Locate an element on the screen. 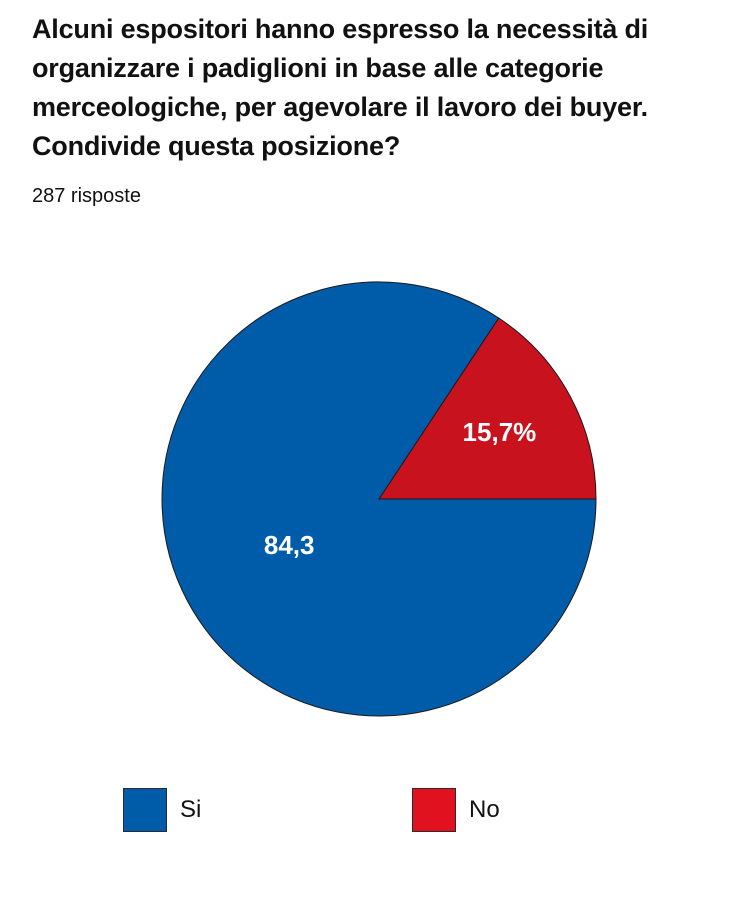 The width and height of the screenshot is (744, 910). slice-label-si: 84,3 is located at coordinates (289, 545).